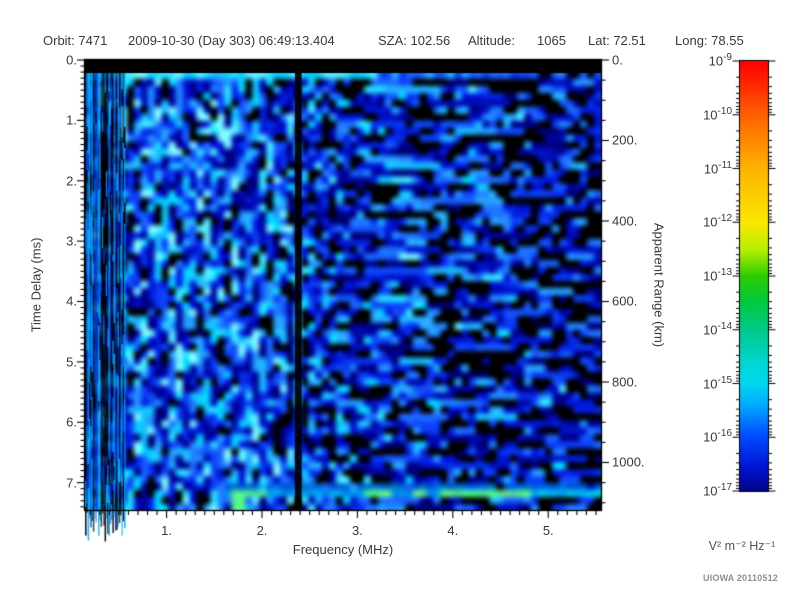 The image size is (800, 600). What do you see at coordinates (71, 241) in the screenshot?
I see `y-tick-label: 3.` at bounding box center [71, 241].